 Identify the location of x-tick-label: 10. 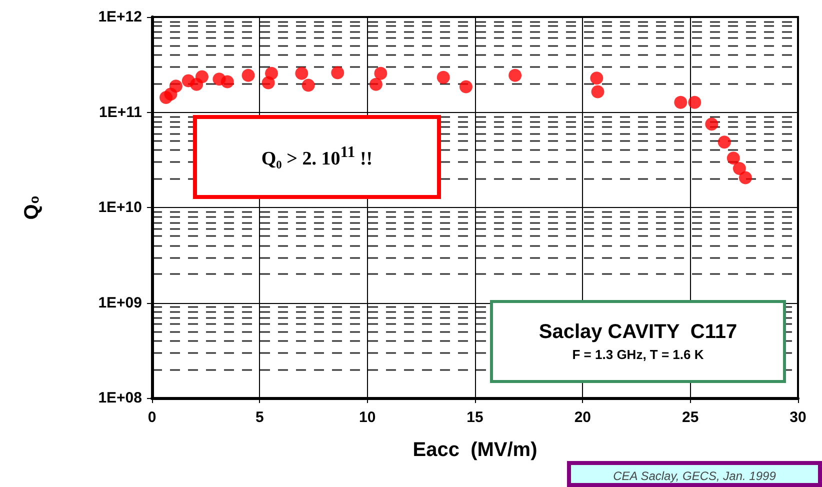
(367, 417).